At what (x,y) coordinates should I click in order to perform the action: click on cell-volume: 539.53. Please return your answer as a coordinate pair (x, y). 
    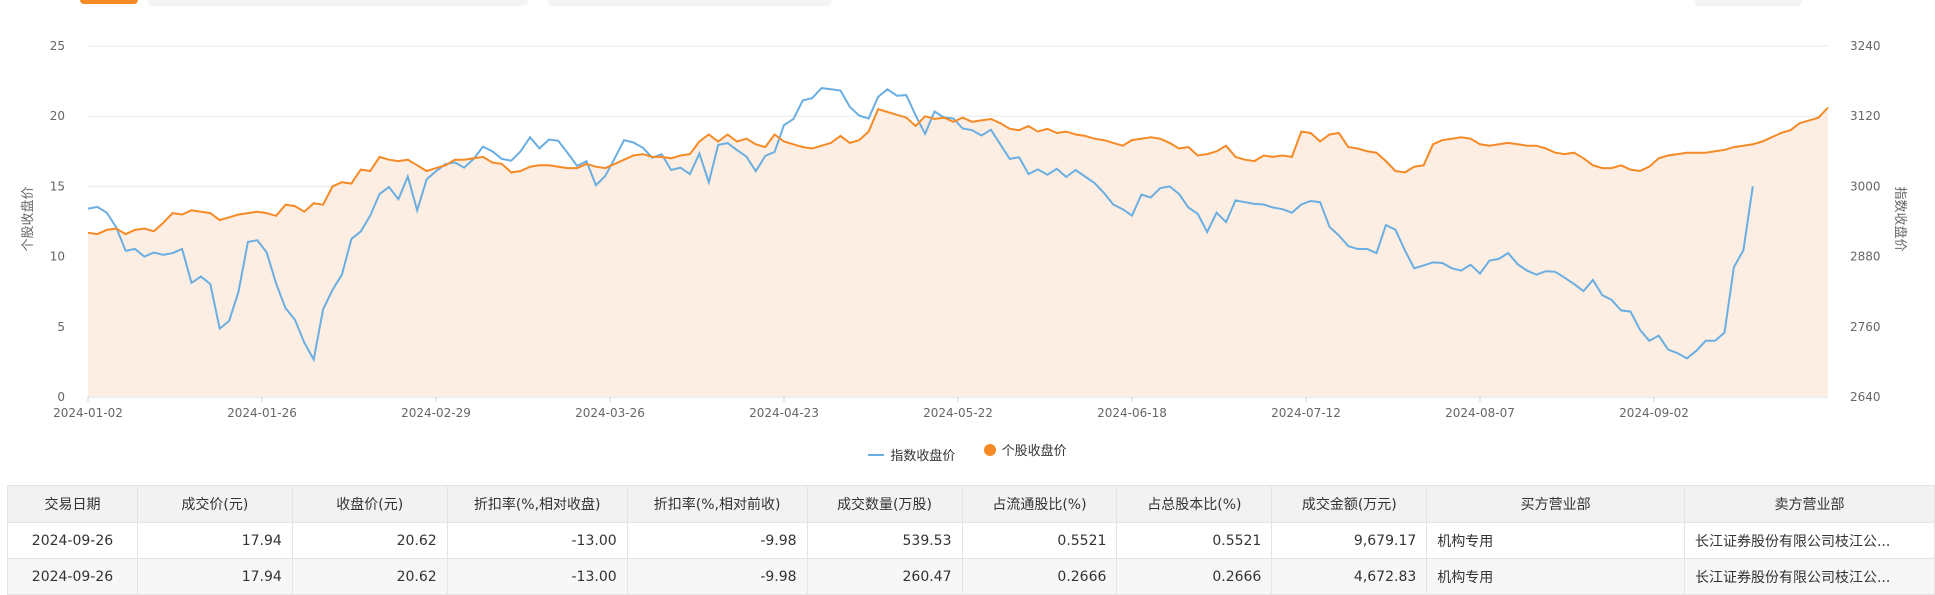
    Looking at the image, I should click on (884, 540).